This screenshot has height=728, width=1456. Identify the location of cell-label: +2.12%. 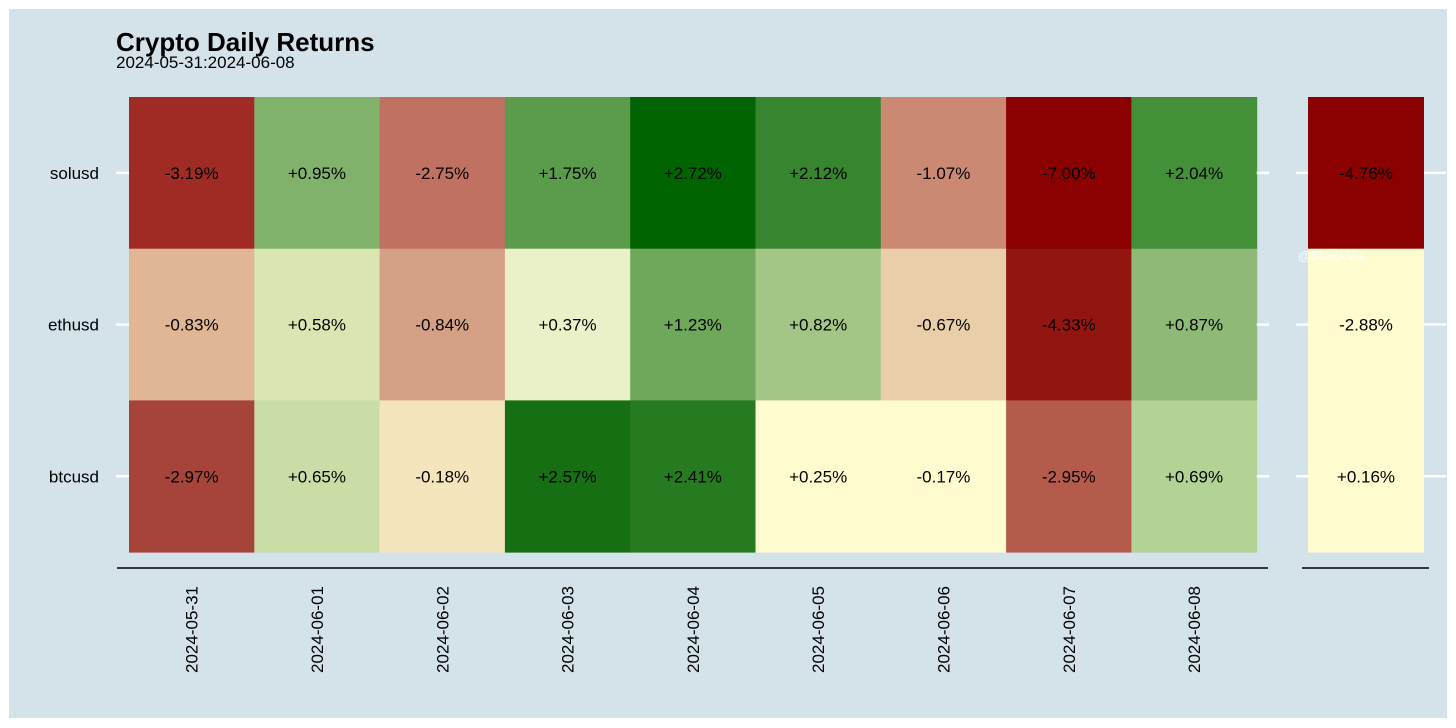
(818, 173).